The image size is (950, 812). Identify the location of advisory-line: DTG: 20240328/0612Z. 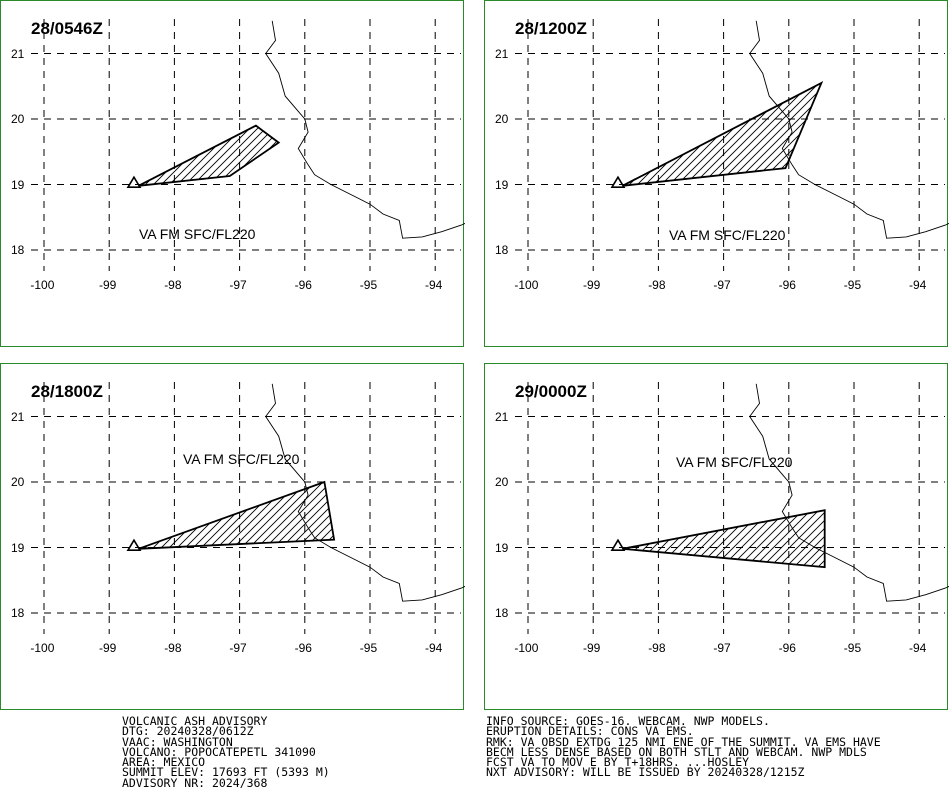
(188, 731).